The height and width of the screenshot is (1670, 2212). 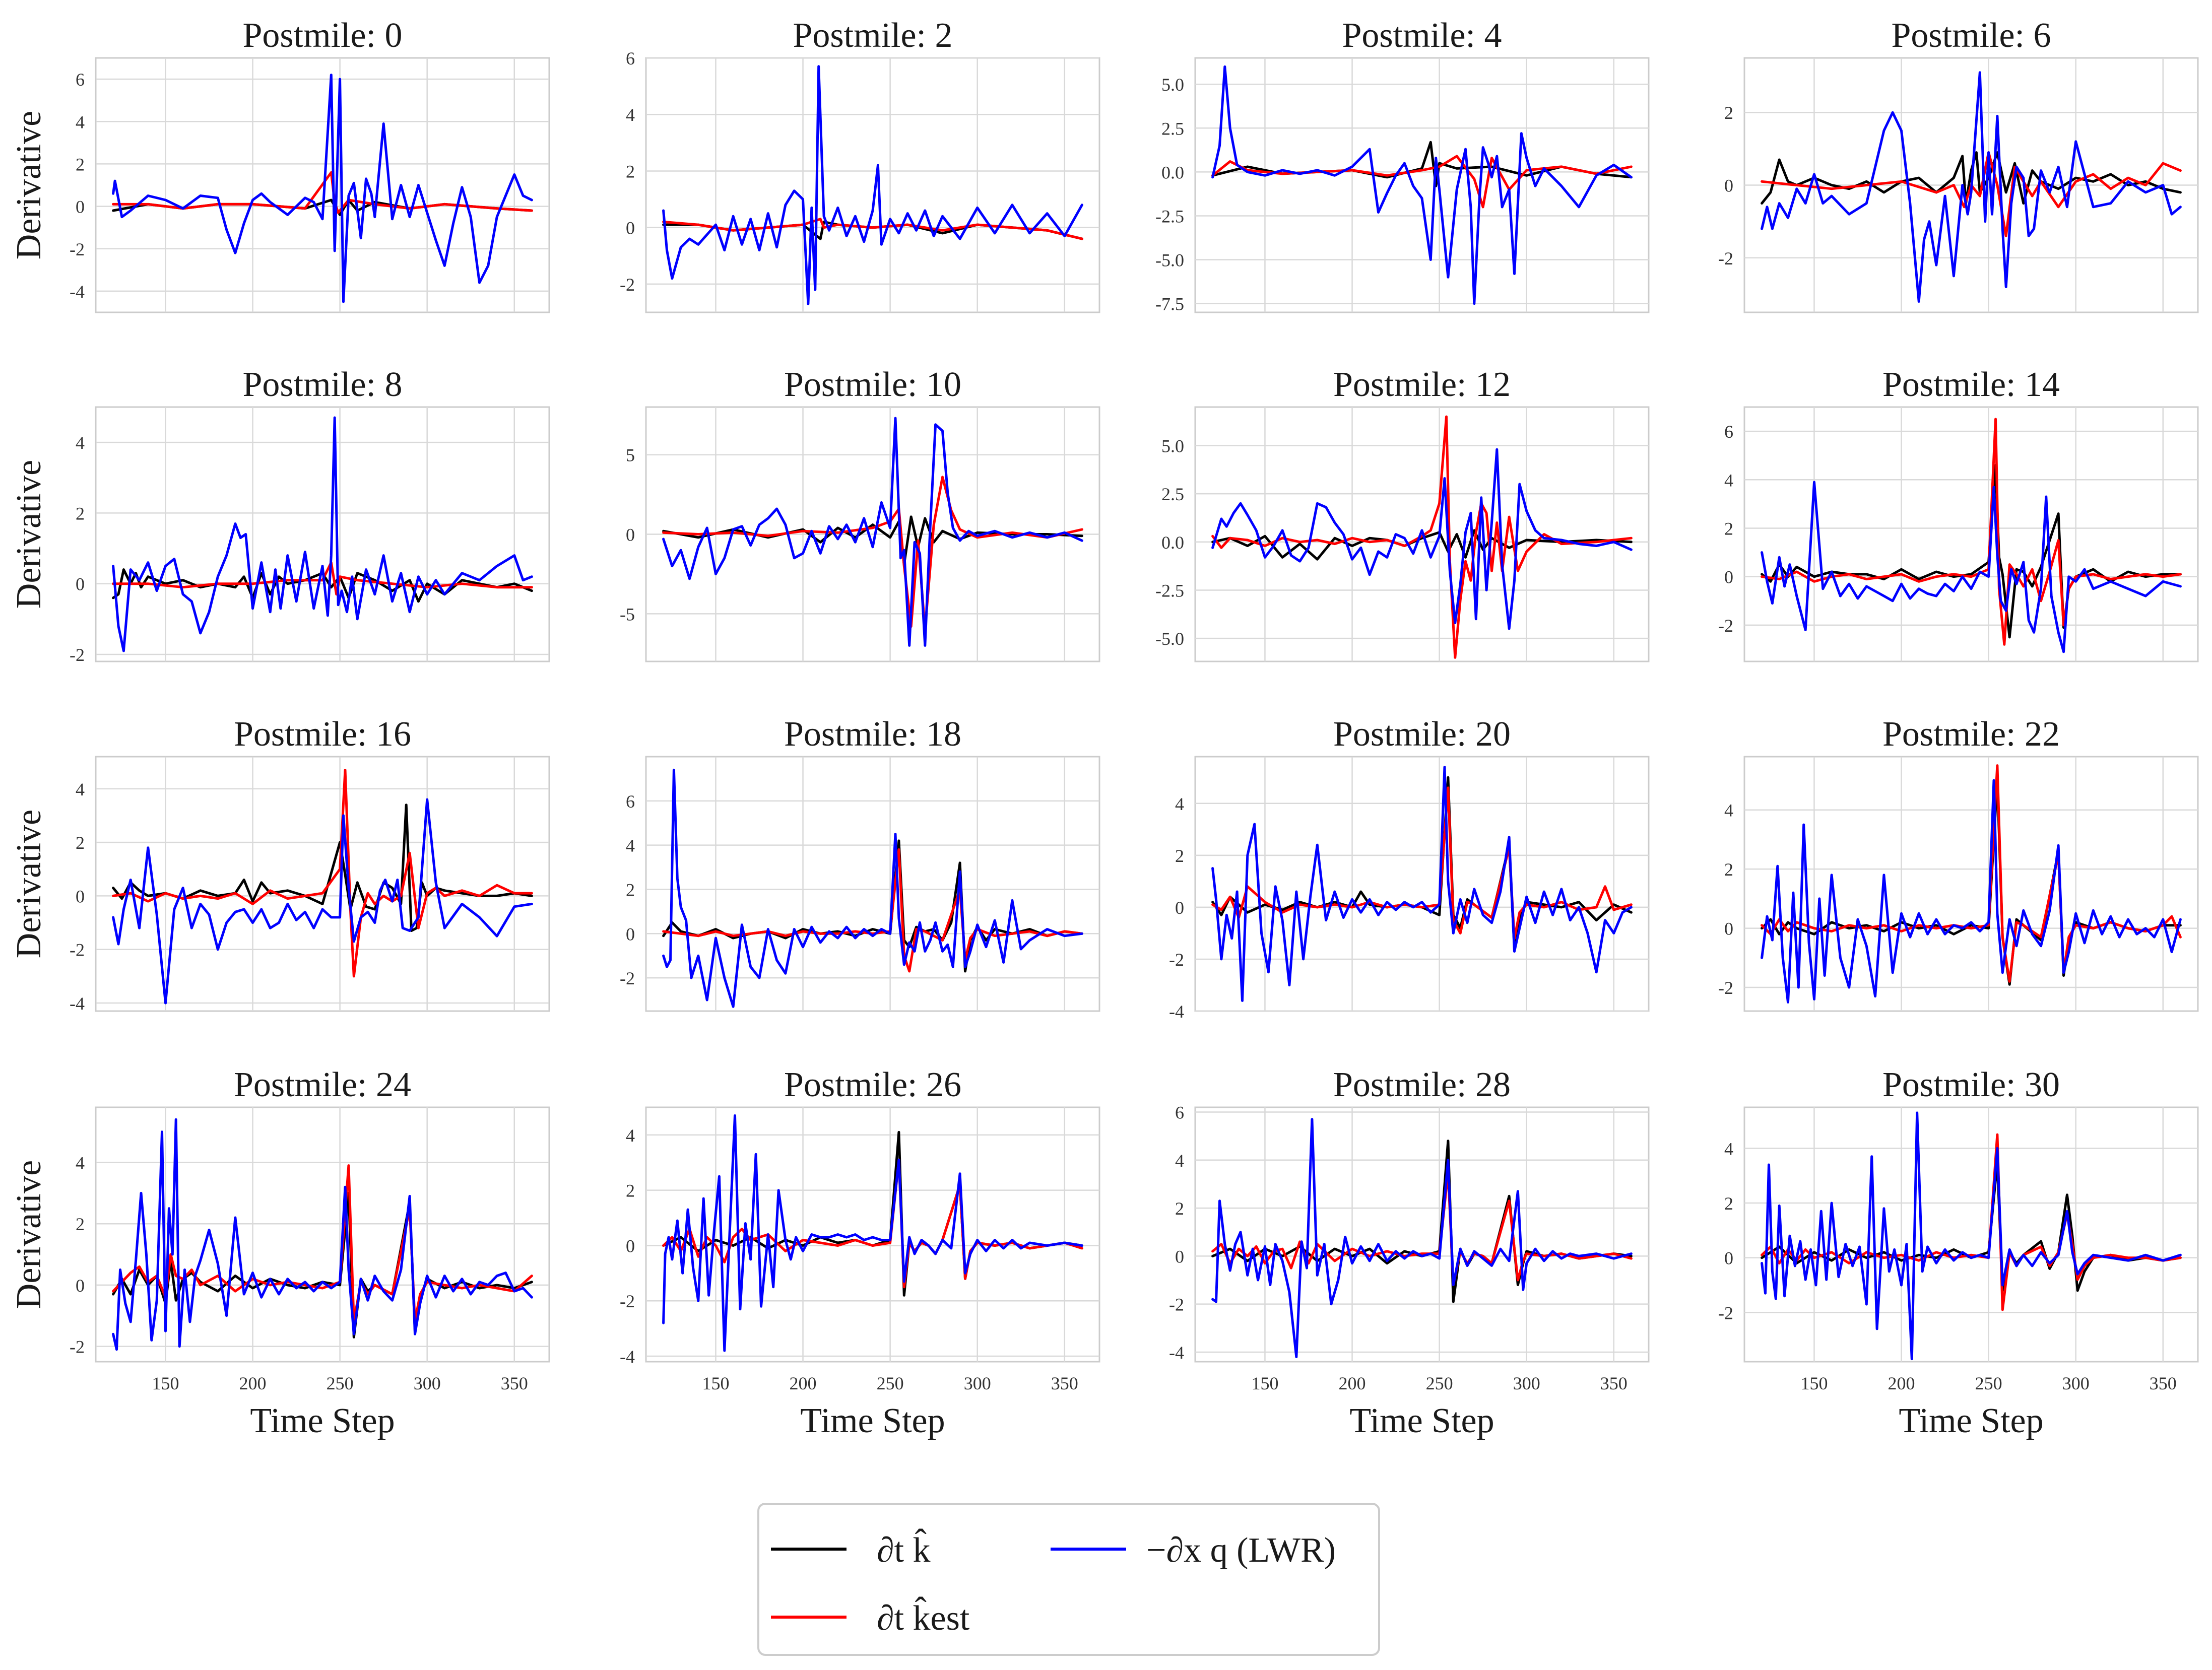 I want to click on panel-title: Postmile: 6, so click(x=1971, y=35).